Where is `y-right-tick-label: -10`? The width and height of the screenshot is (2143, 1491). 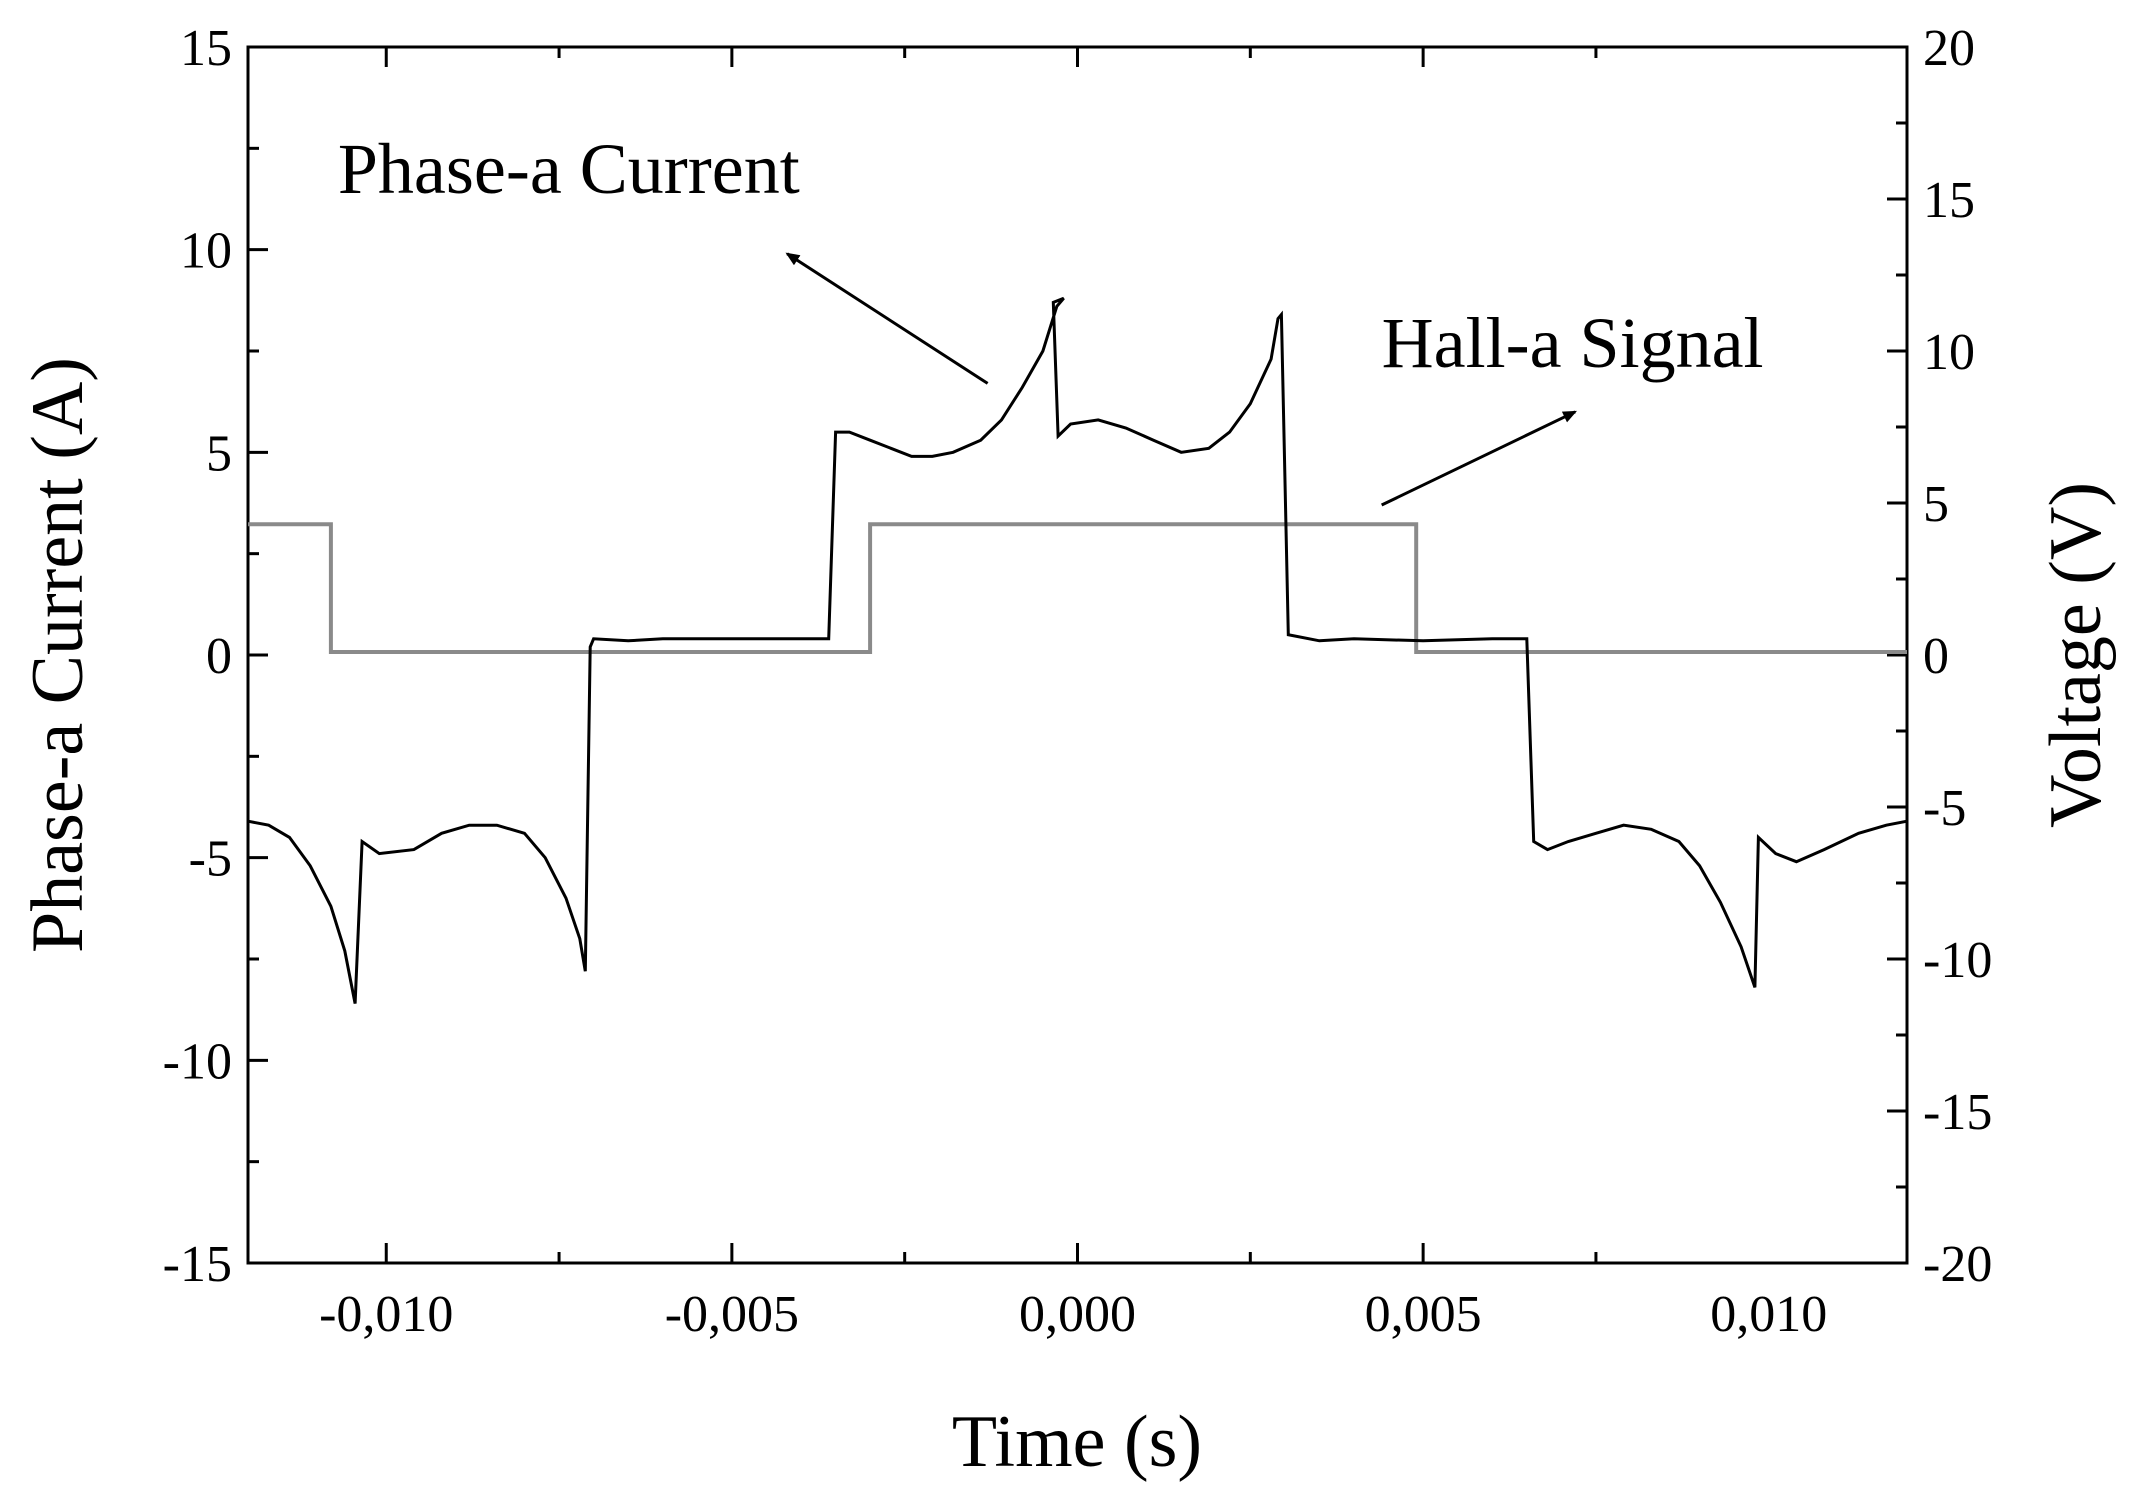
y-right-tick-label: -10 is located at coordinates (1957, 960).